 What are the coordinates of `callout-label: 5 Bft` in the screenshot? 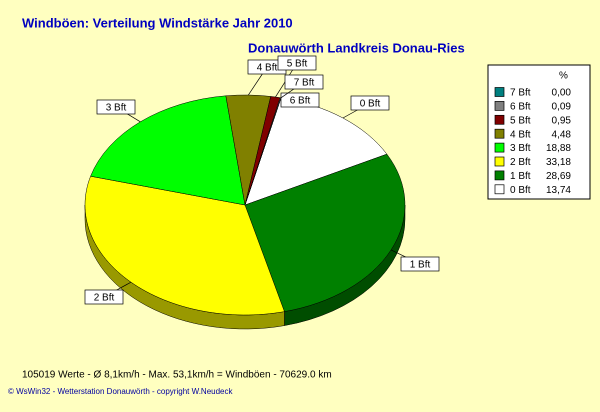 It's located at (297, 64).